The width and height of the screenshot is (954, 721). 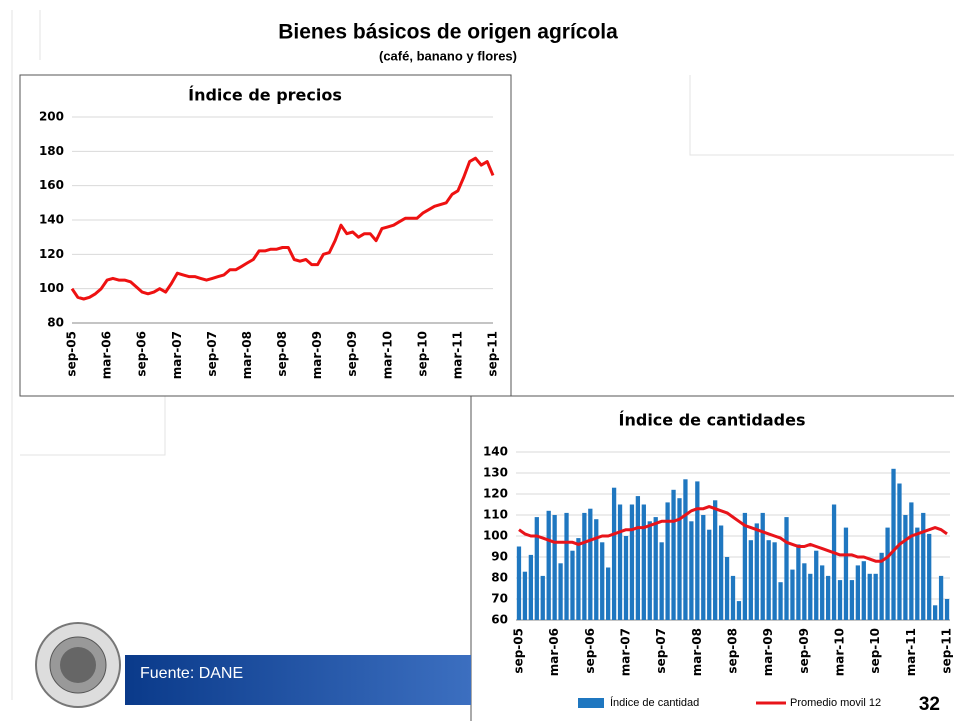 What do you see at coordinates (51, 185) in the screenshot?
I see `y-tick-label: 160` at bounding box center [51, 185].